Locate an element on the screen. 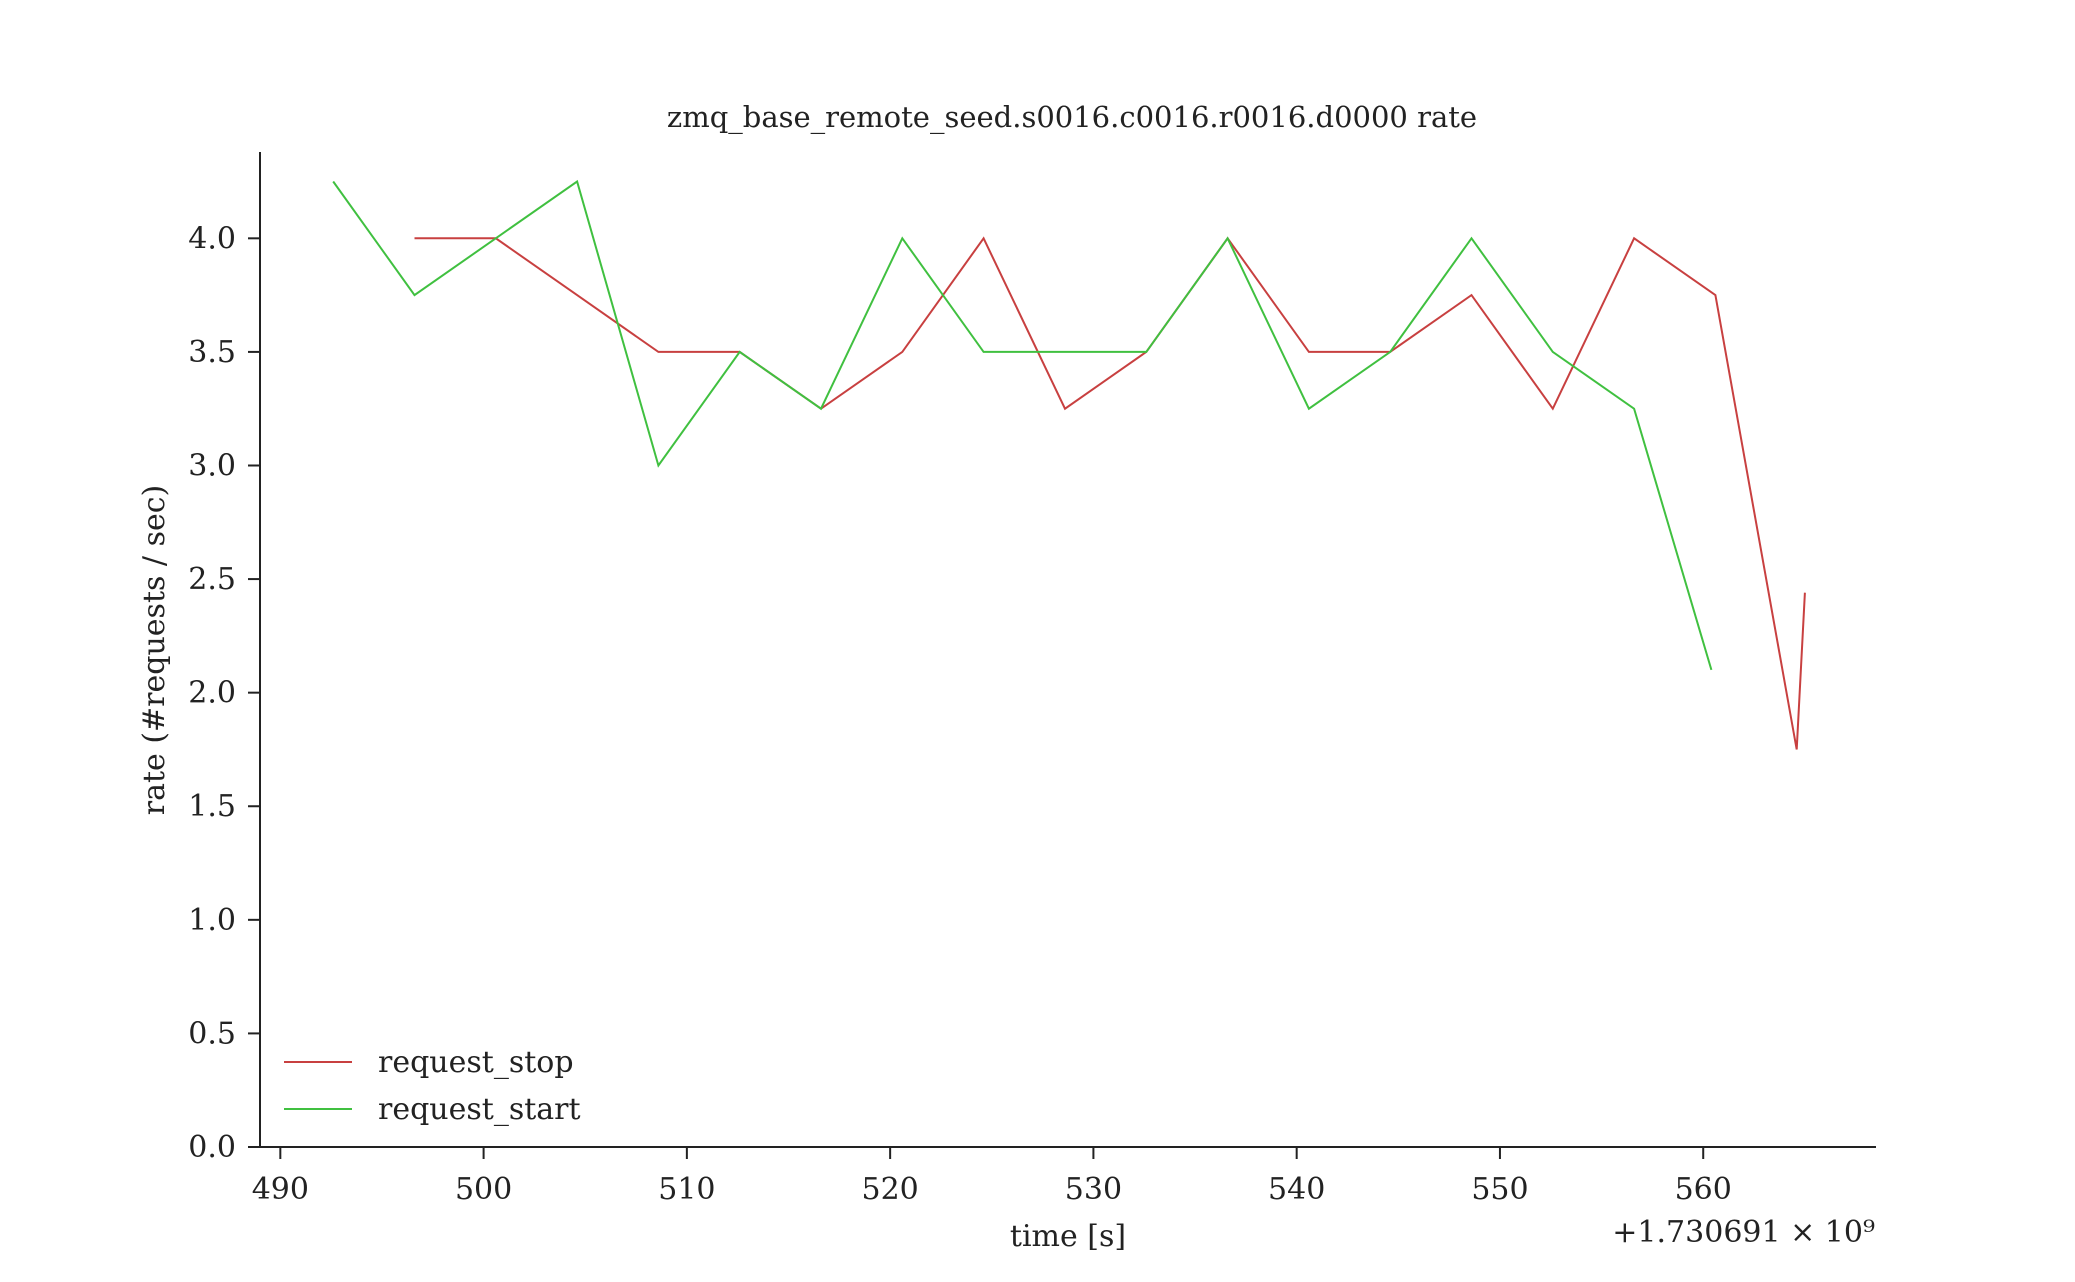 The width and height of the screenshot is (2075, 1282). y-tick-label: 3.5 is located at coordinates (212, 352).